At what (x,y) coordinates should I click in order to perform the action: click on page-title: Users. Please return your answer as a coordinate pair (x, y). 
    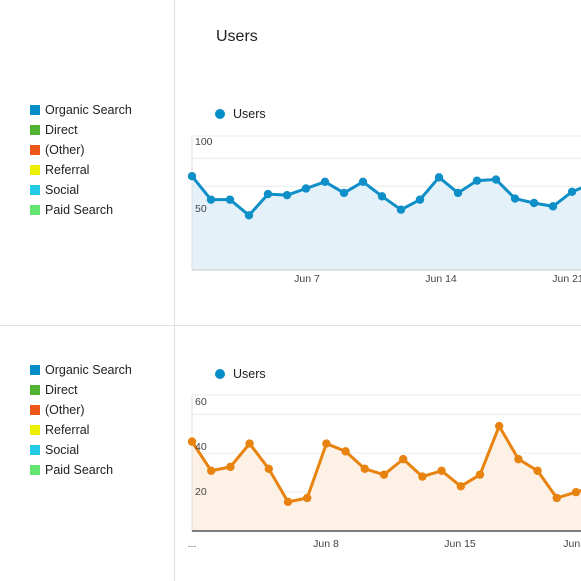
    Looking at the image, I should click on (237, 36).